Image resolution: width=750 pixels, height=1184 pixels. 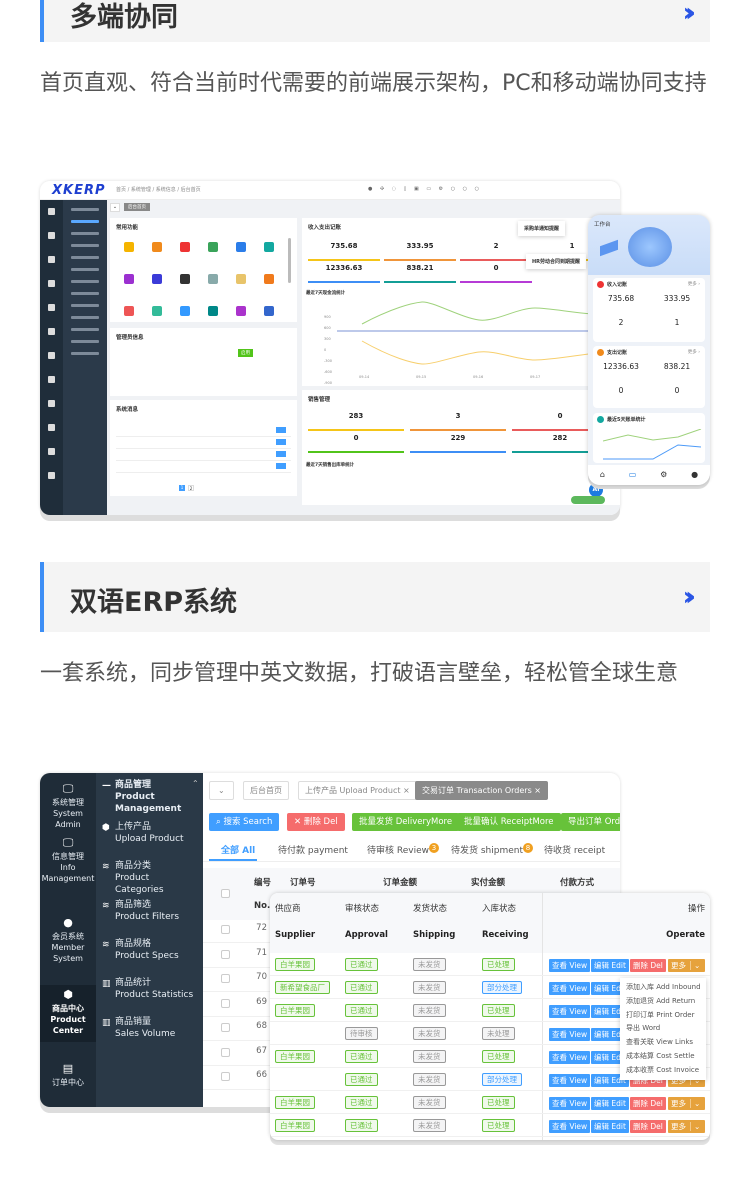 What do you see at coordinates (403, 849) in the screenshot?
I see `order-tab: 待审核 Review 3` at bounding box center [403, 849].